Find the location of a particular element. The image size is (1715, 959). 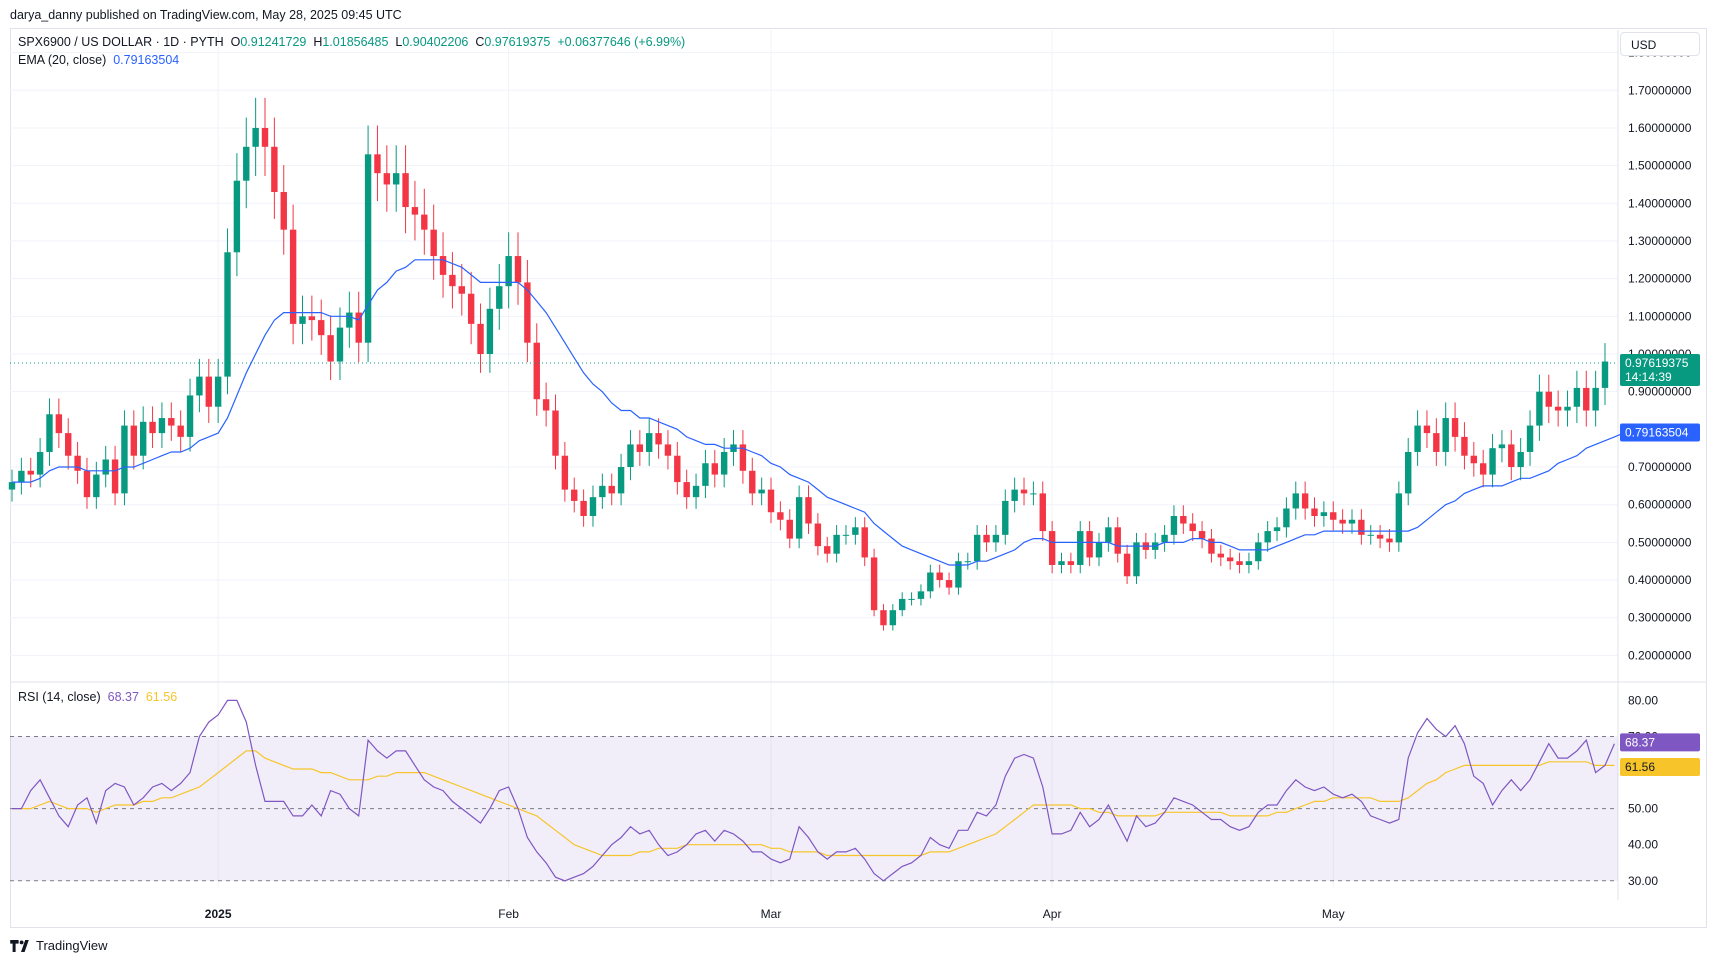

rsi-tick-label: 80.00 is located at coordinates (1643, 700).